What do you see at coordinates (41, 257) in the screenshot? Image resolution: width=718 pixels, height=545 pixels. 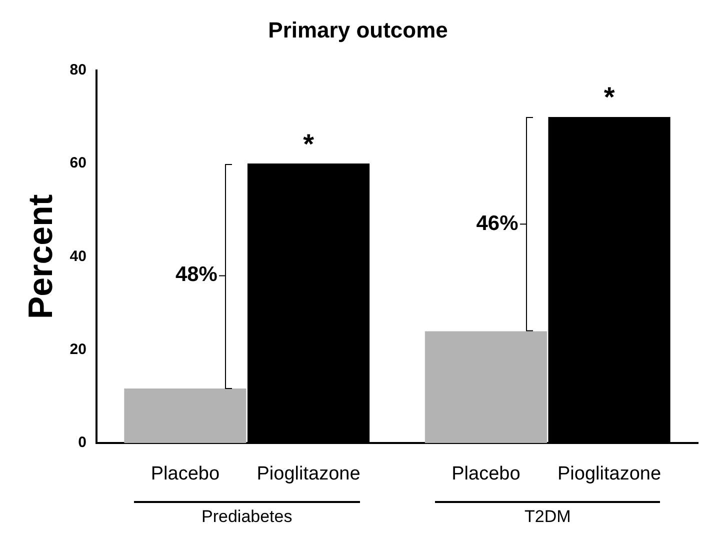 I see `y-axis-title: Percent` at bounding box center [41, 257].